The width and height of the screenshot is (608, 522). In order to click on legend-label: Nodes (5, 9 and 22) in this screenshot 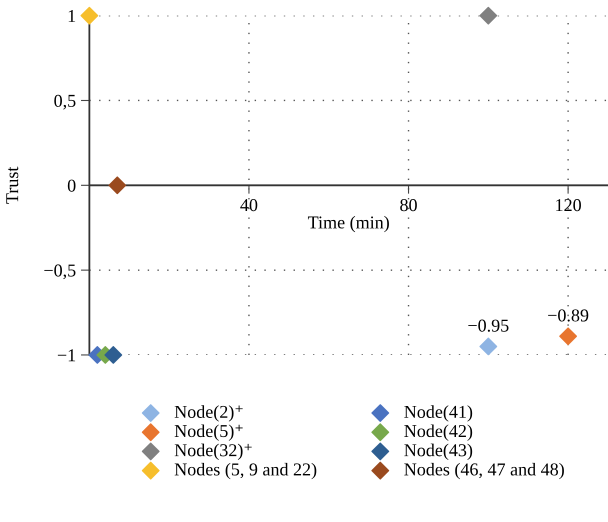, I will do `click(245, 471)`.